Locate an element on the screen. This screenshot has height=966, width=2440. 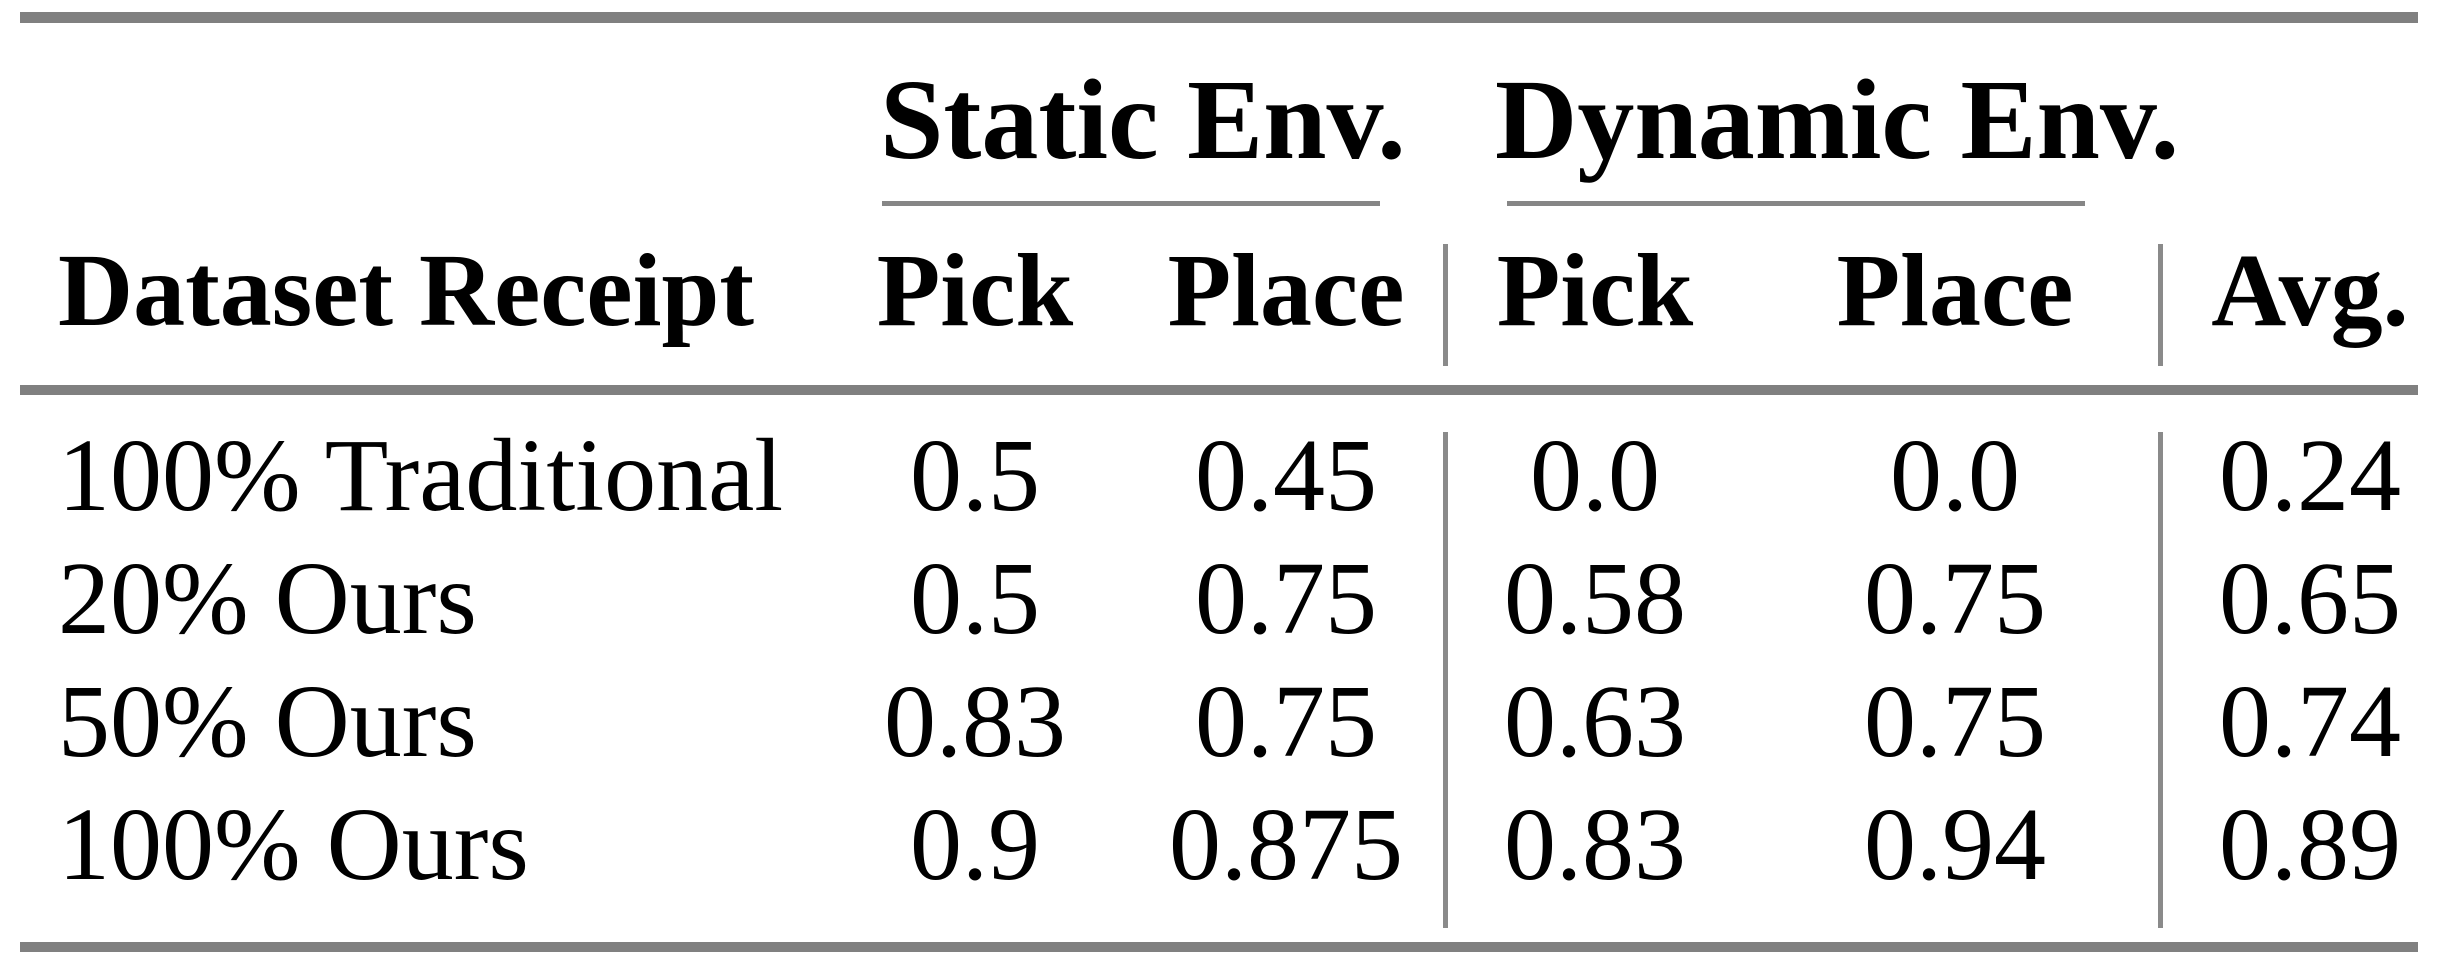
group-header-static-env: Static Env. is located at coordinates (1143, 119).